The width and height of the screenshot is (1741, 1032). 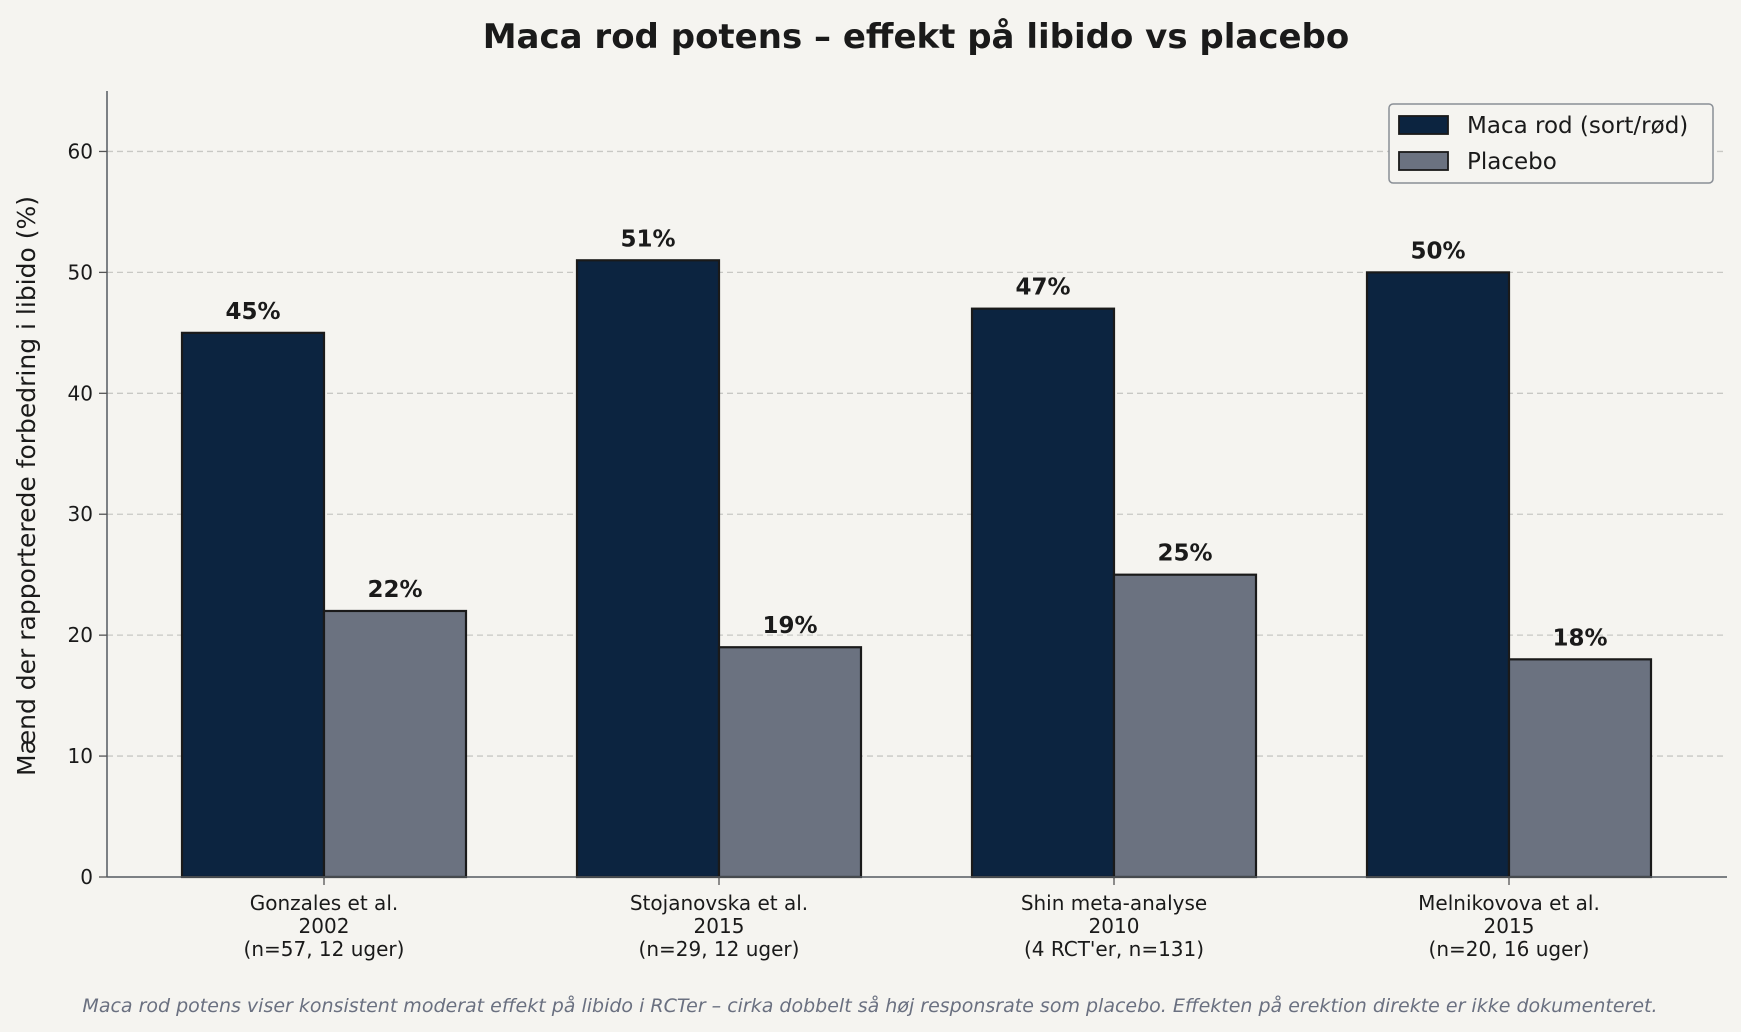 I want to click on bar-value-label: 25%, so click(x=1184, y=554).